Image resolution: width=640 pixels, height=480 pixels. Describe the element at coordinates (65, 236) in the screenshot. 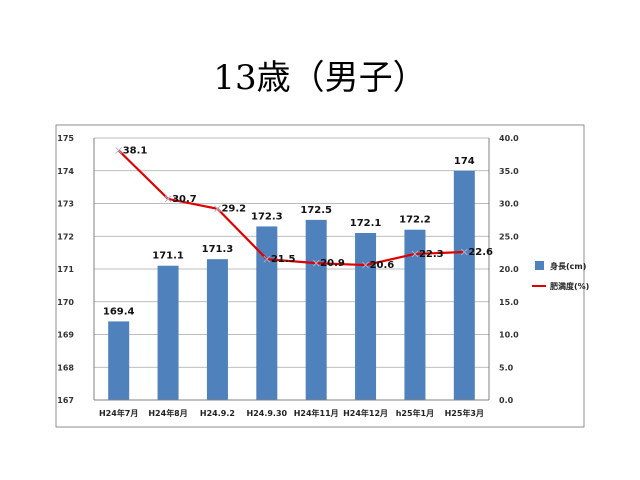

I see `y-left-tick-label: 172` at that location.